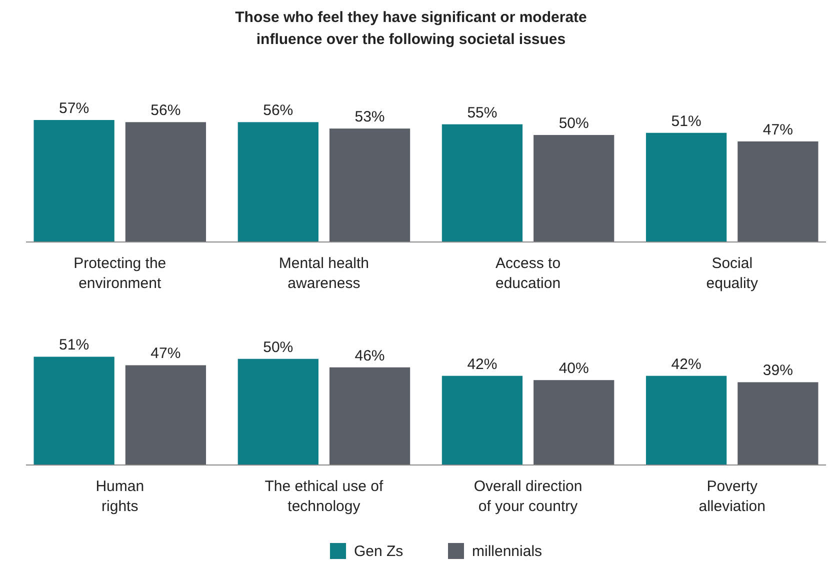 This screenshot has width=838, height=576. What do you see at coordinates (324, 496) in the screenshot?
I see `x-tick-label: The ethical use of technology` at bounding box center [324, 496].